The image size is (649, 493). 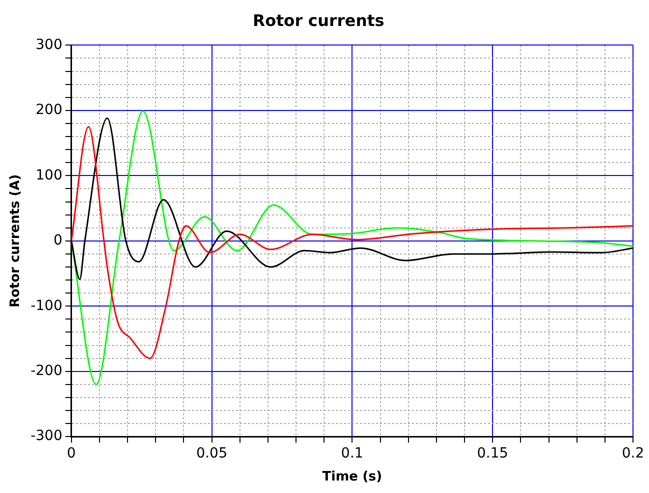 What do you see at coordinates (49, 175) in the screenshot?
I see `y-tick-label: 100` at bounding box center [49, 175].